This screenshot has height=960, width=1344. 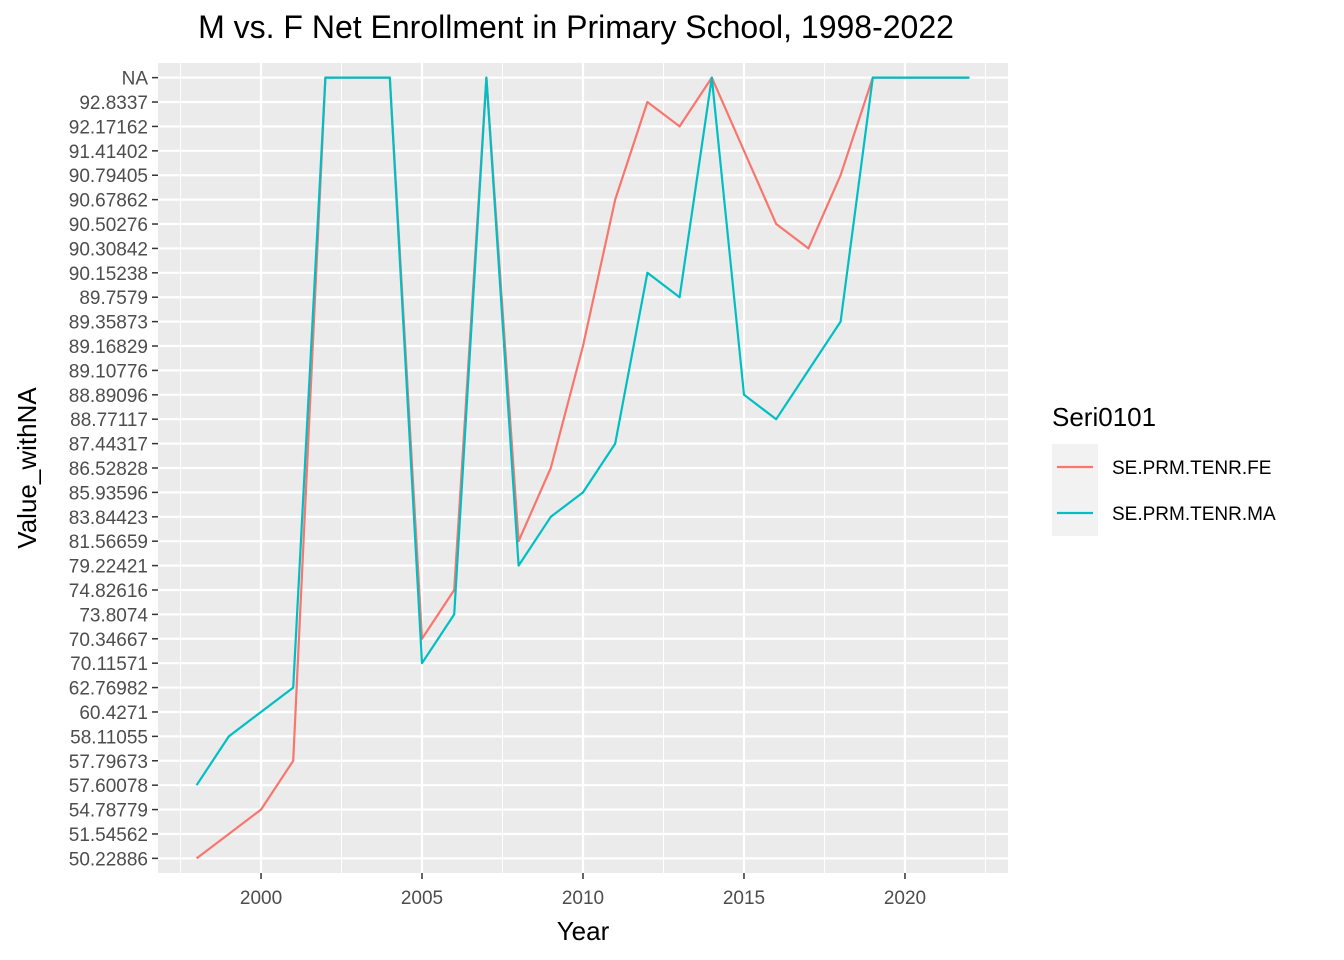 I want to click on legend-label-ma: SE.PRM.TENR.MA, so click(x=1194, y=514).